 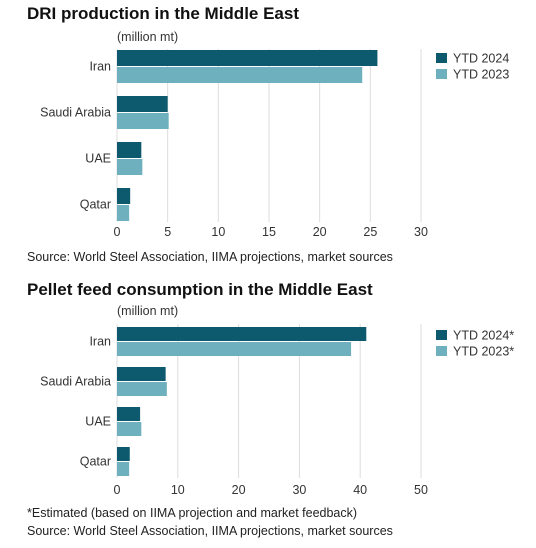 What do you see at coordinates (481, 59) in the screenshot?
I see `legend-label: YTD 2024` at bounding box center [481, 59].